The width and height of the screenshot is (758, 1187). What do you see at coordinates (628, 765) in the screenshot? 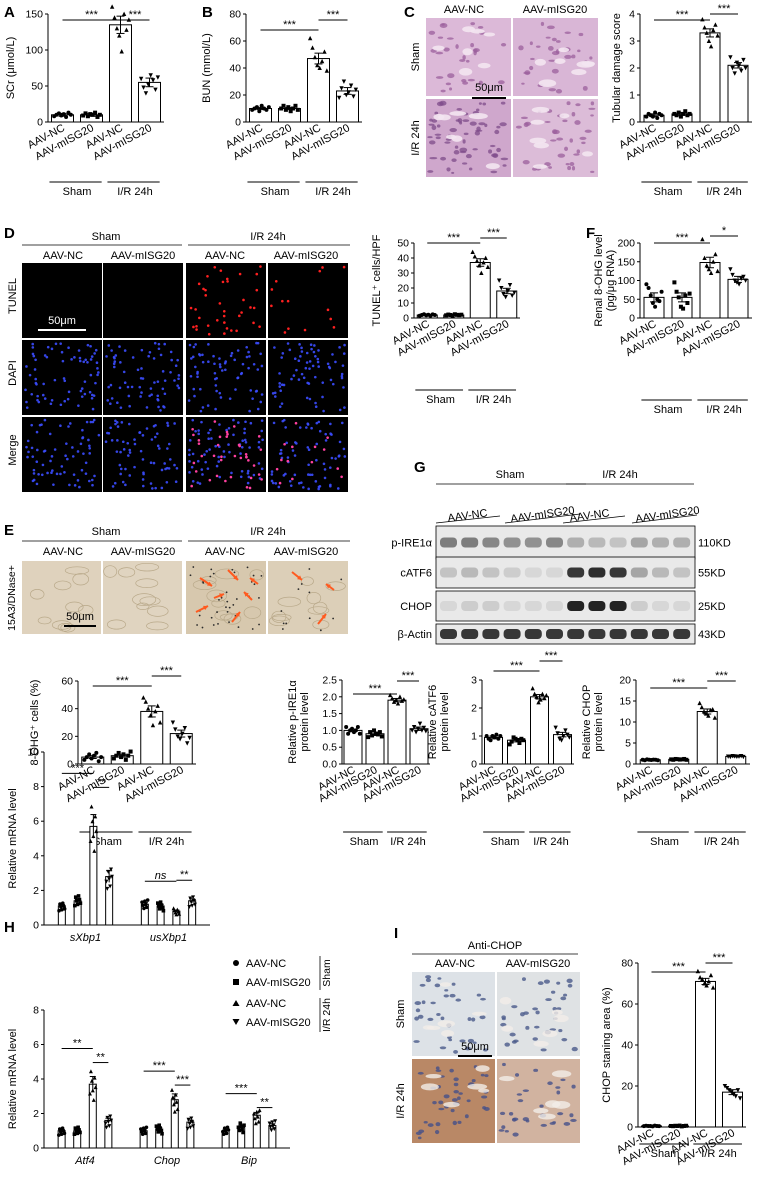
I see `y-tick-label: 0` at bounding box center [628, 765].